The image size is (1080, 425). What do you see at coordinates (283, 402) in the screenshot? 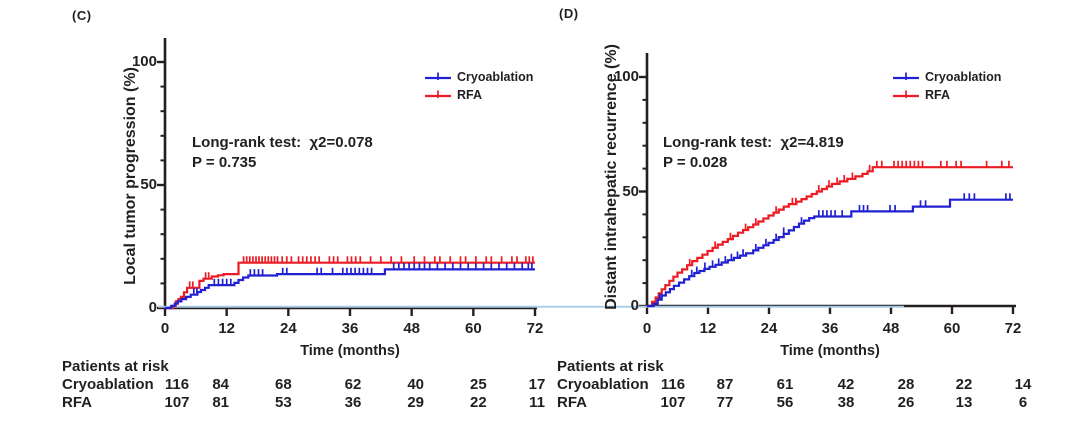
I see `panel-c-risk-count-rfa: 53` at bounding box center [283, 402].